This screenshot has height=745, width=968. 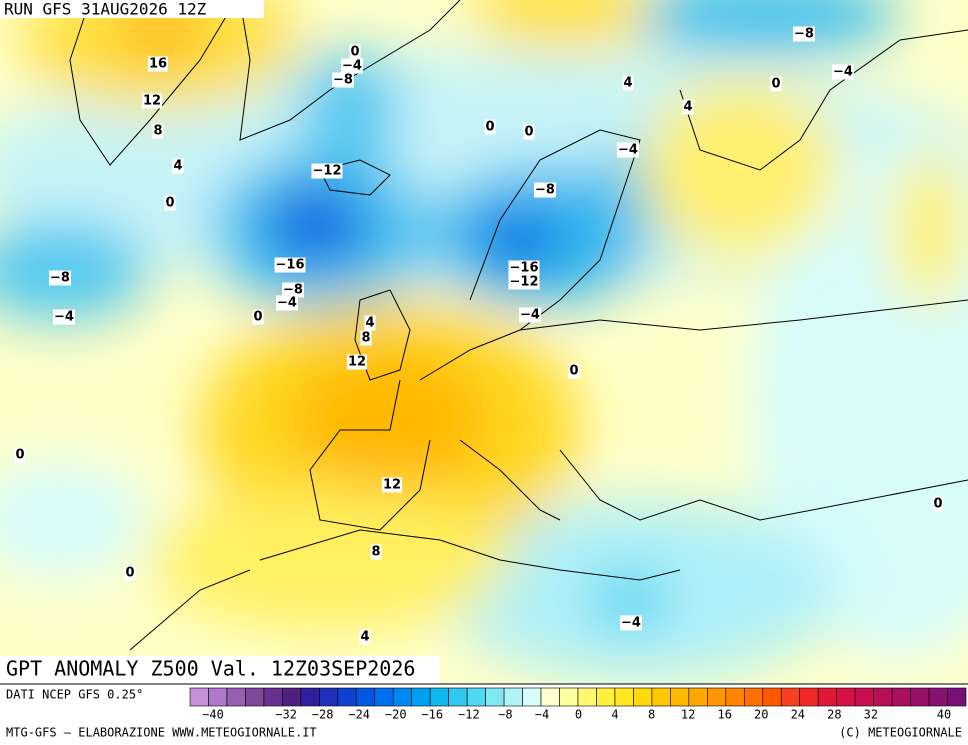 What do you see at coordinates (286, 715) in the screenshot?
I see `colorbar-tick-label: −32` at bounding box center [286, 715].